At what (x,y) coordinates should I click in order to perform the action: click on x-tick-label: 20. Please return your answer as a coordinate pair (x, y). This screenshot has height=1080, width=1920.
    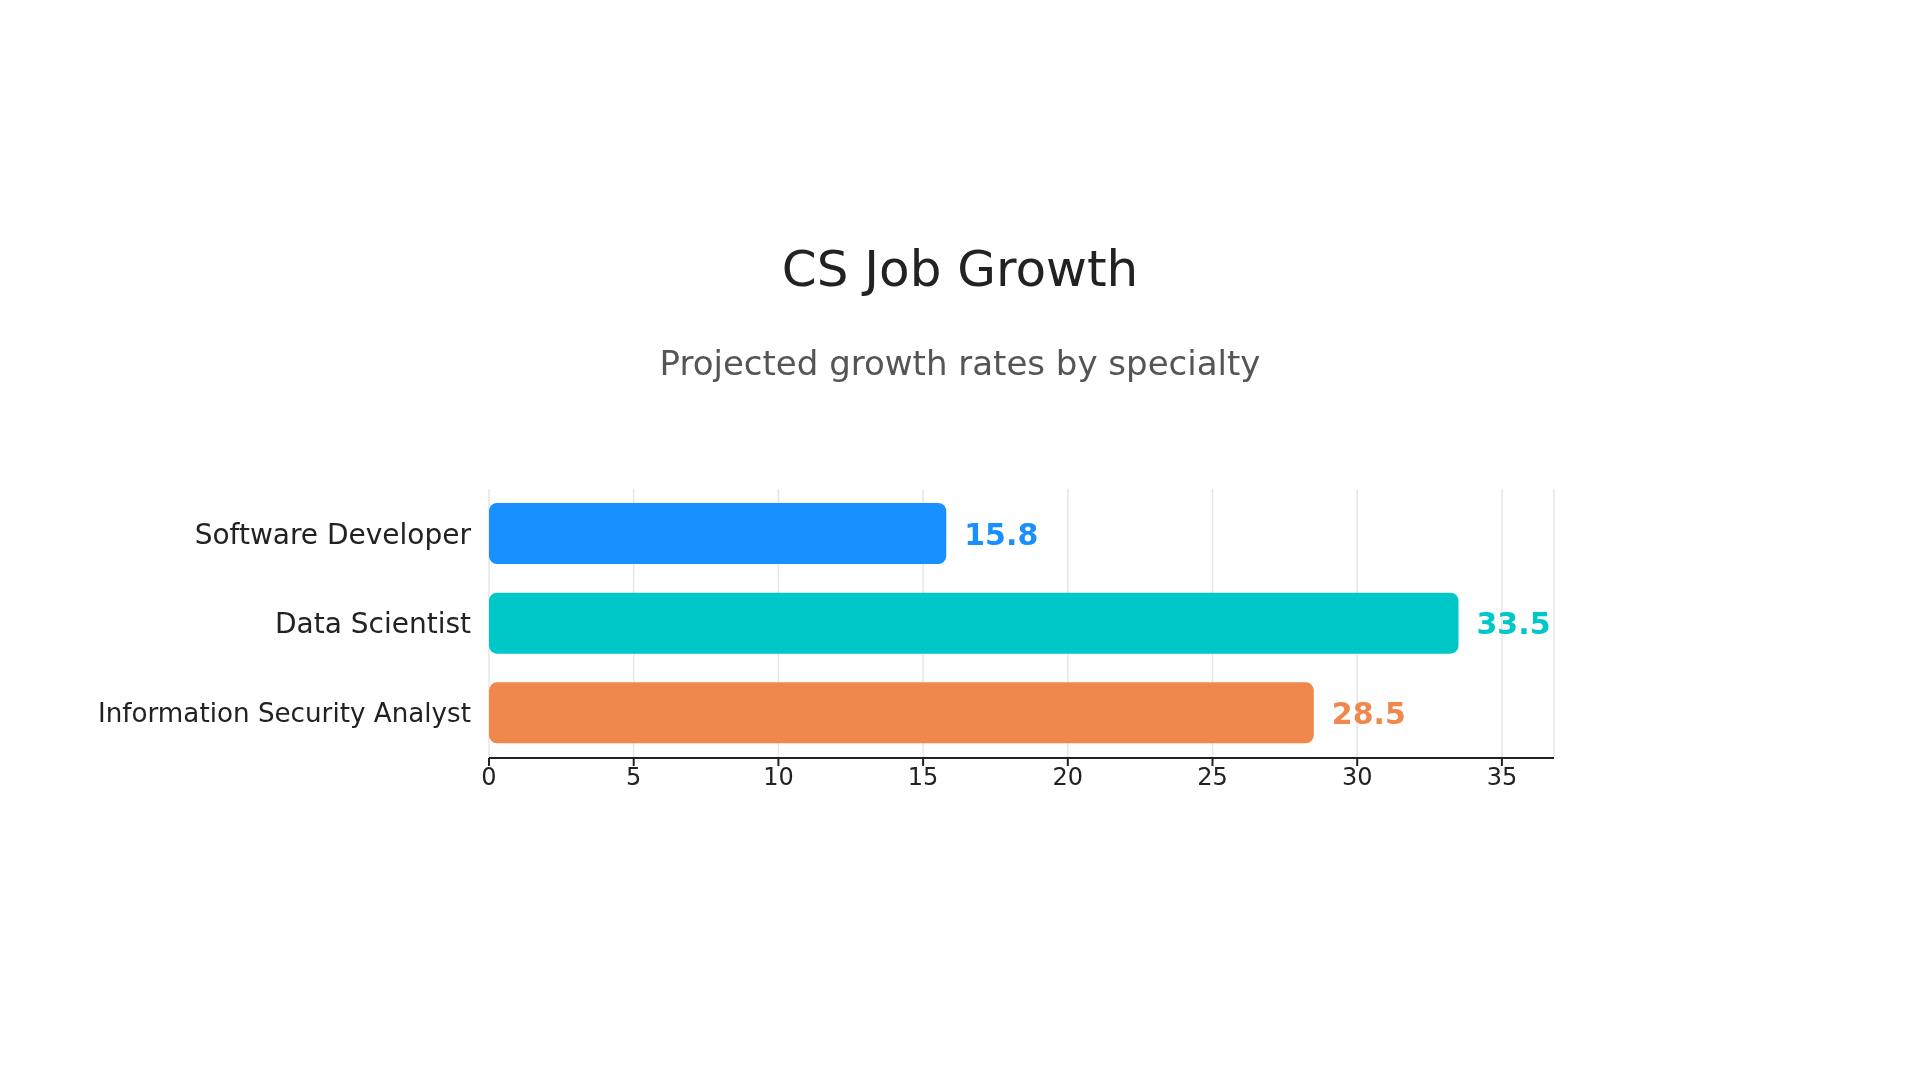
    Looking at the image, I should click on (1068, 777).